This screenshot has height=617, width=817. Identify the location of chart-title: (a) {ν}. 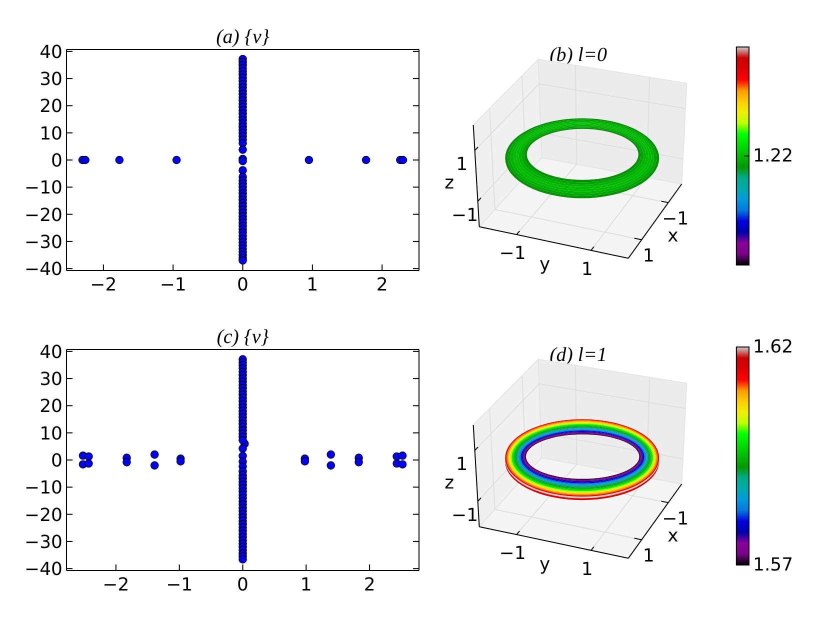
(243, 37).